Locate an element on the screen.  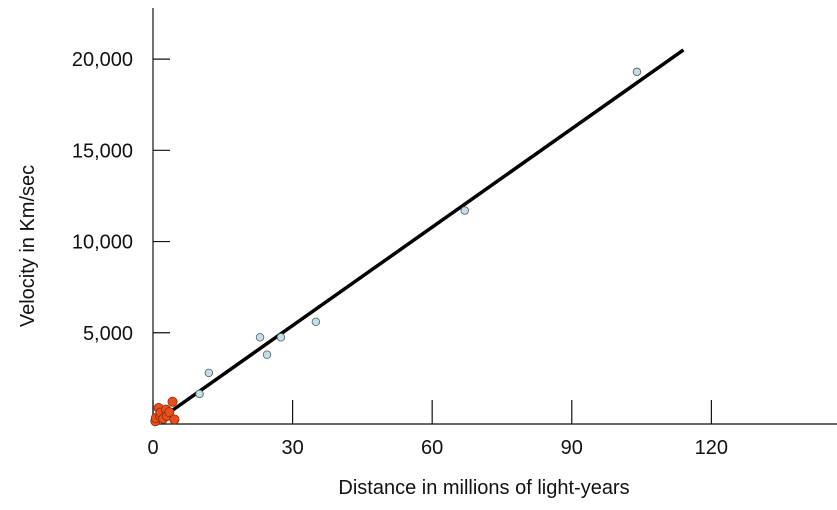
x-tick-label: 120 is located at coordinates (711, 448).